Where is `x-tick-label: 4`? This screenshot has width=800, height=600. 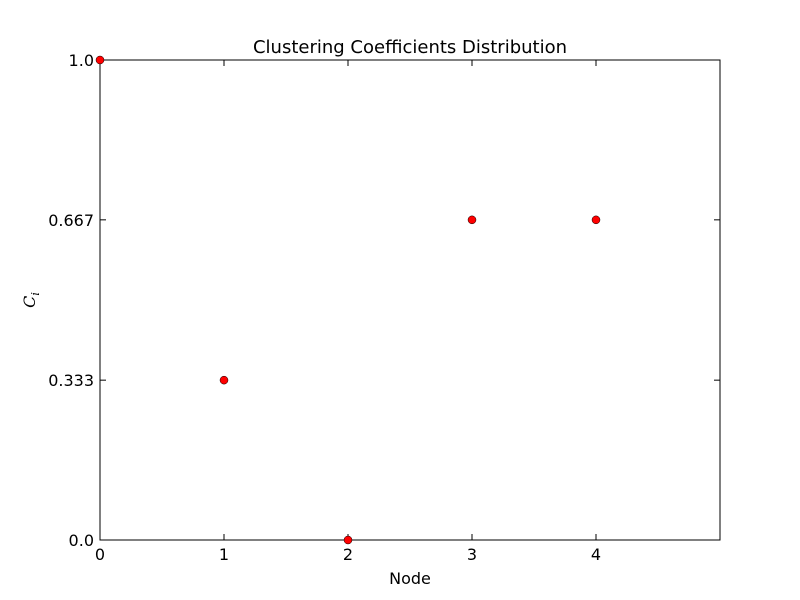 x-tick-label: 4 is located at coordinates (596, 554).